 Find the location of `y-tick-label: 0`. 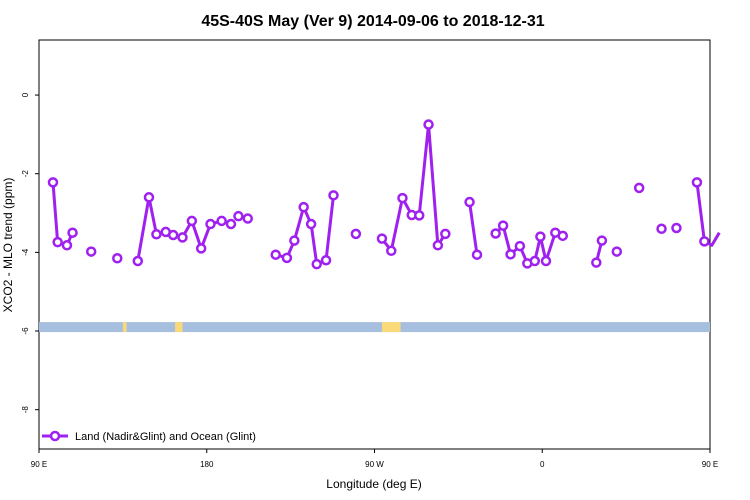

y-tick-label: 0 is located at coordinates (25, 94).